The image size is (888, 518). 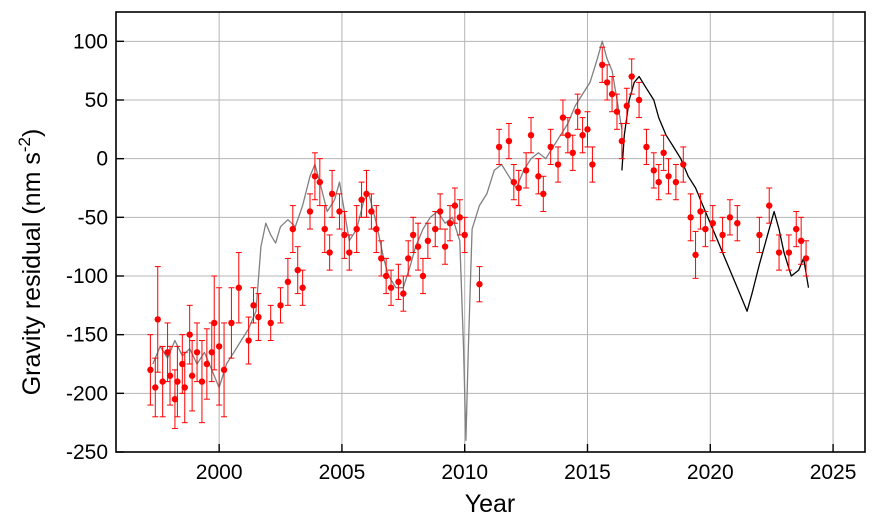 I want to click on x-tick-label: 2005, so click(x=342, y=472).